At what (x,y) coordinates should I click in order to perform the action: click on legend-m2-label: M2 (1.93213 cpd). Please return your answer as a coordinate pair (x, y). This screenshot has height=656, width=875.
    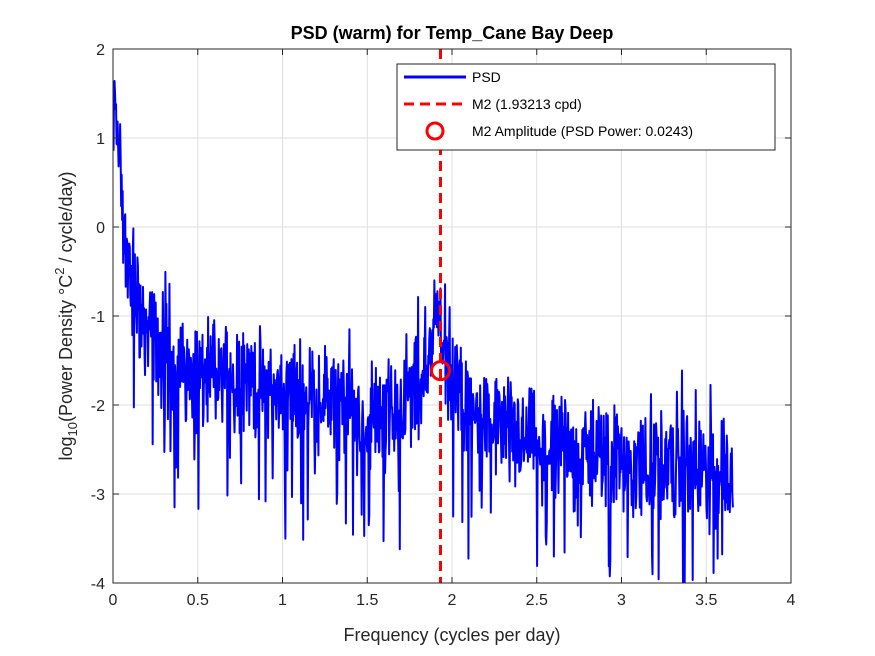
    Looking at the image, I should click on (527, 104).